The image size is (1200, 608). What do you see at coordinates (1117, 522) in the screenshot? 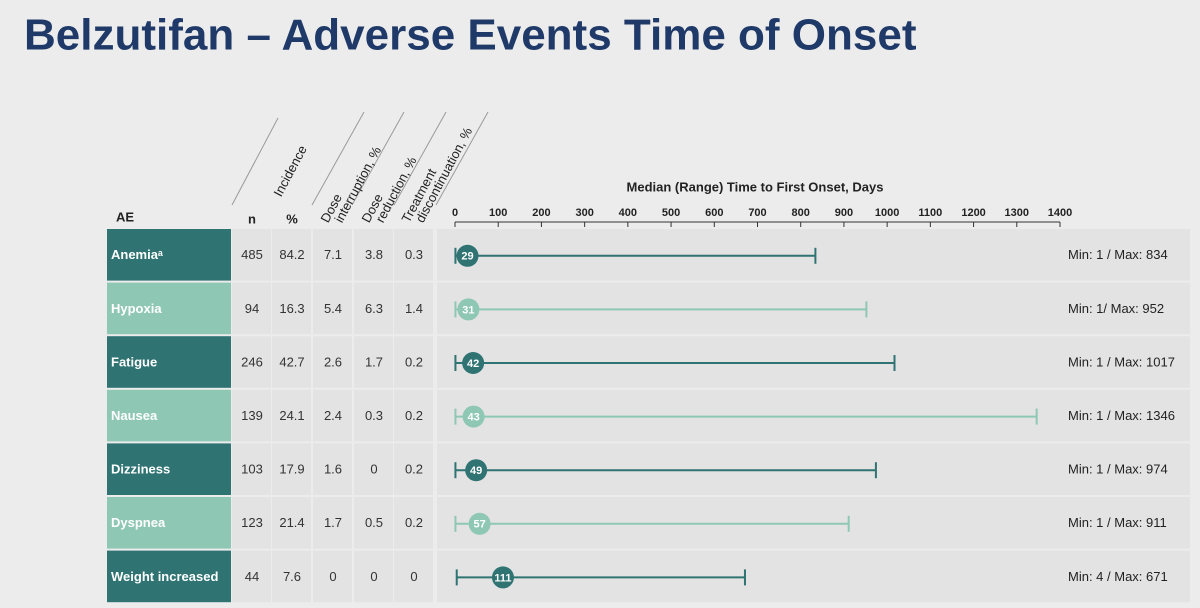
I see `range-label: Min: 1 / Max: 911` at bounding box center [1117, 522].